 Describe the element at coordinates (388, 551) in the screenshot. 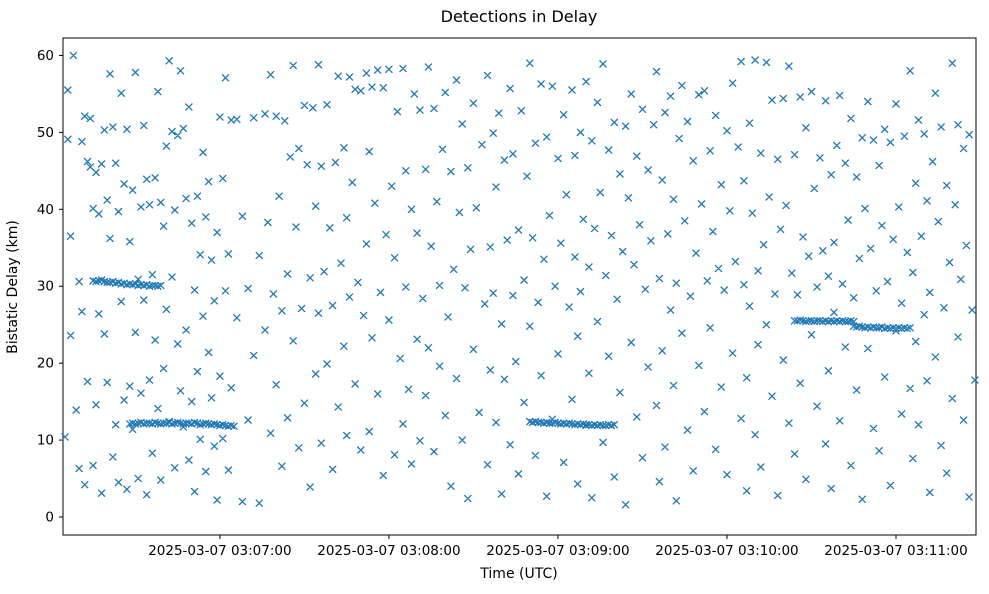

I see `x-tick-label: 2025-03-07 03:08:00` at that location.